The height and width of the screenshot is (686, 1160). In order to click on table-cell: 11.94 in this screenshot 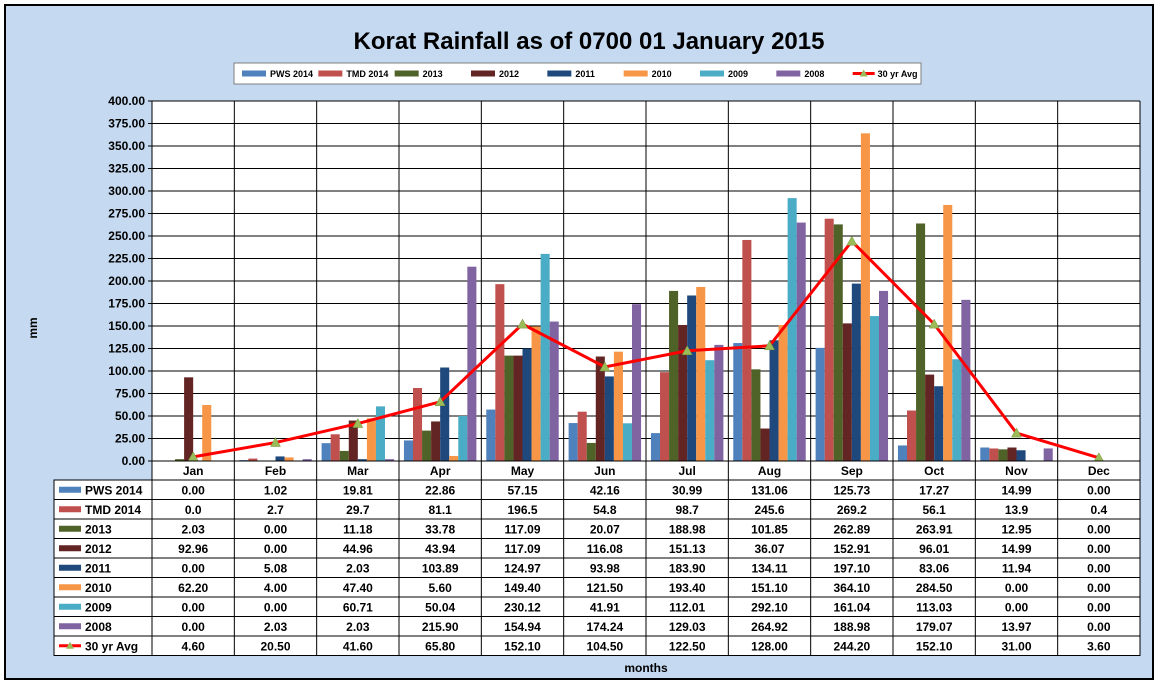, I will do `click(1017, 568)`.